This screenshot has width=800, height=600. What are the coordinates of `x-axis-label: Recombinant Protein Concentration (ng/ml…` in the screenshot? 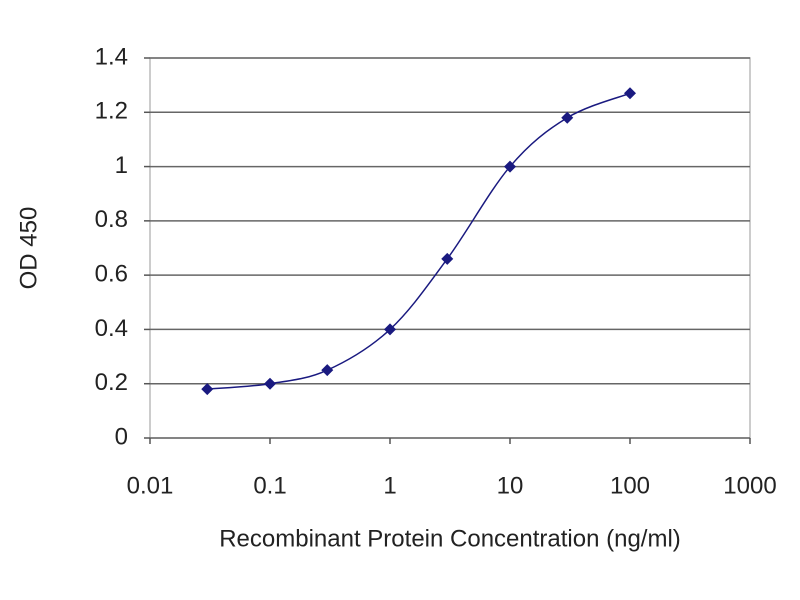 It's located at (450, 538).